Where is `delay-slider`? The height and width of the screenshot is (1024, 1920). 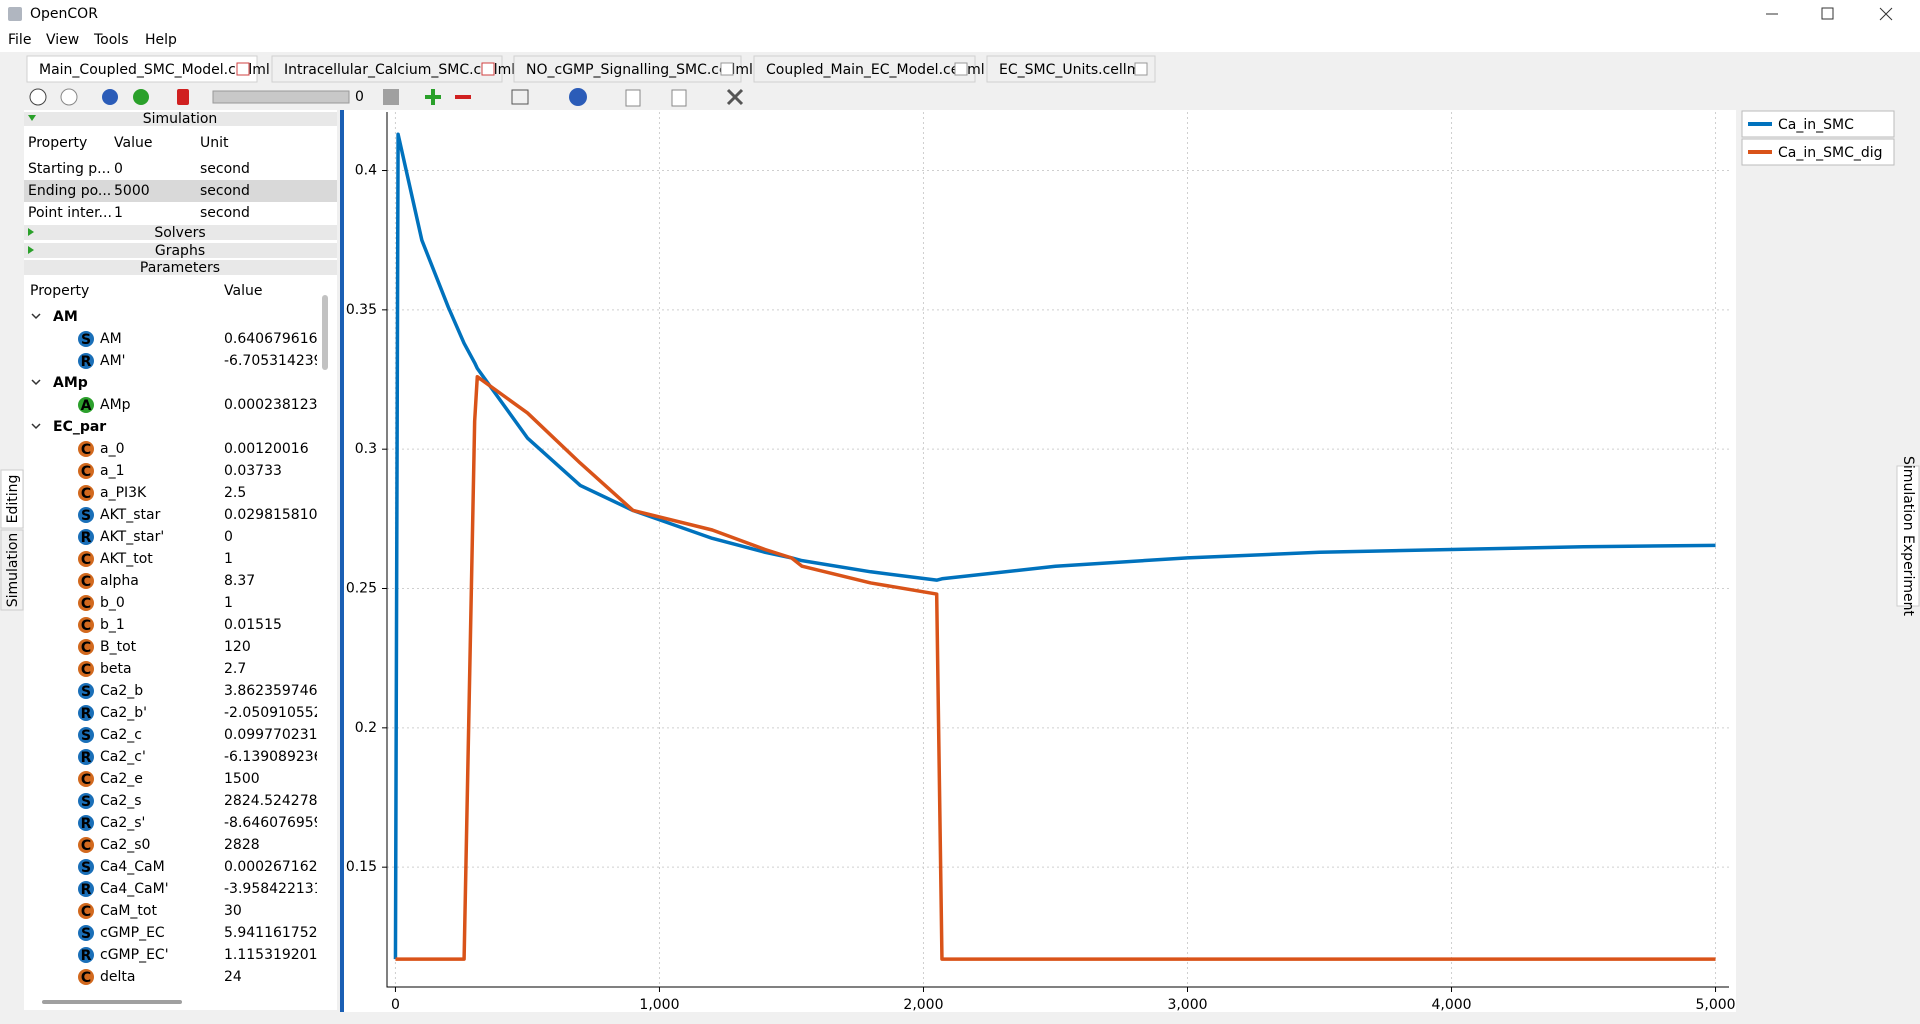 delay-slider is located at coordinates (281, 97).